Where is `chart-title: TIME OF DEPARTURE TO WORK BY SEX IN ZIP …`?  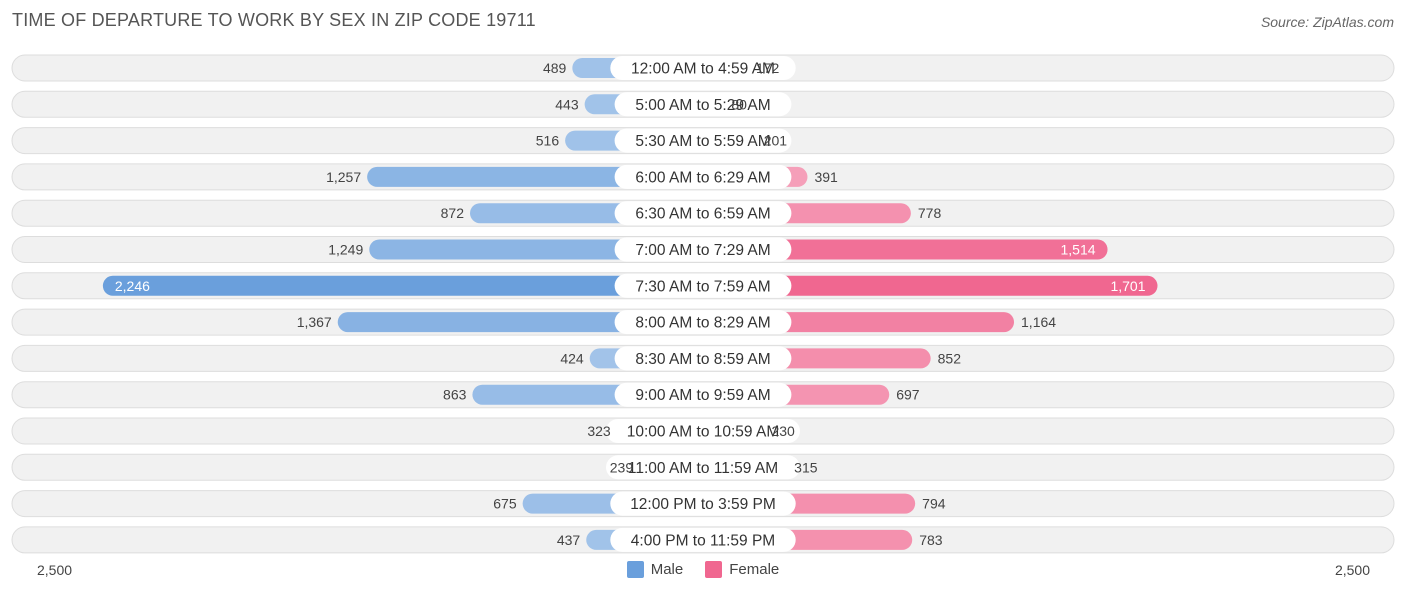
chart-title: TIME OF DEPARTURE TO WORK BY SEX IN ZIP … is located at coordinates (274, 20).